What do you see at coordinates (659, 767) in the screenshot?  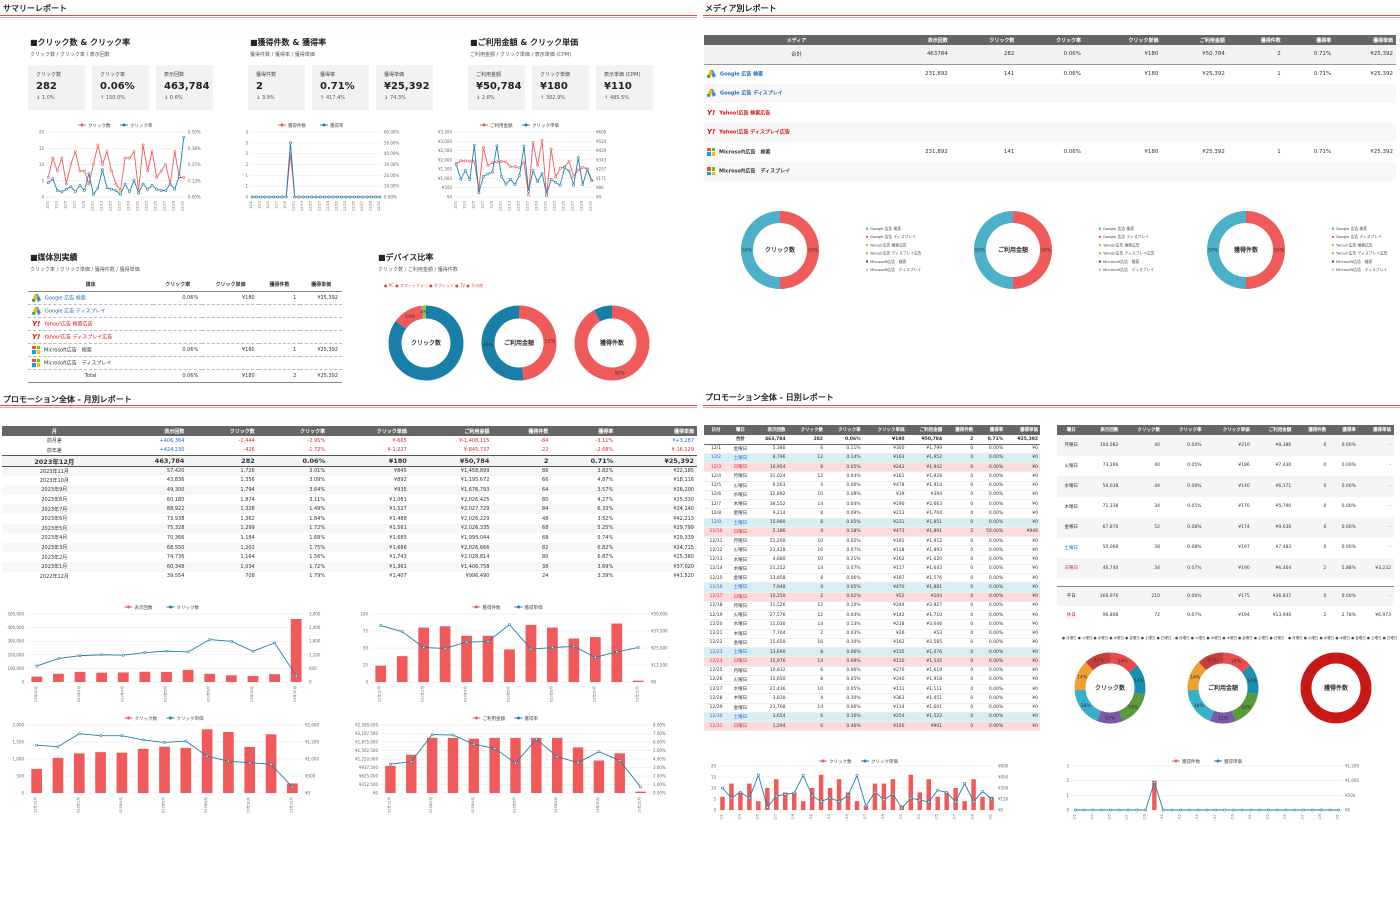 I see `y2-tick-label: 3.00%` at bounding box center [659, 767].